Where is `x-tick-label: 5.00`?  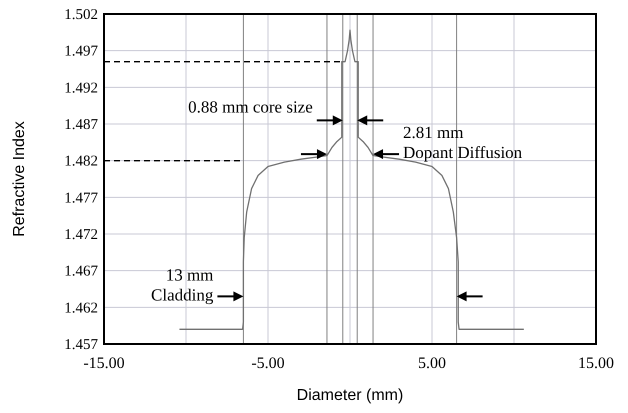 x-tick-label: 5.00 is located at coordinates (432, 363).